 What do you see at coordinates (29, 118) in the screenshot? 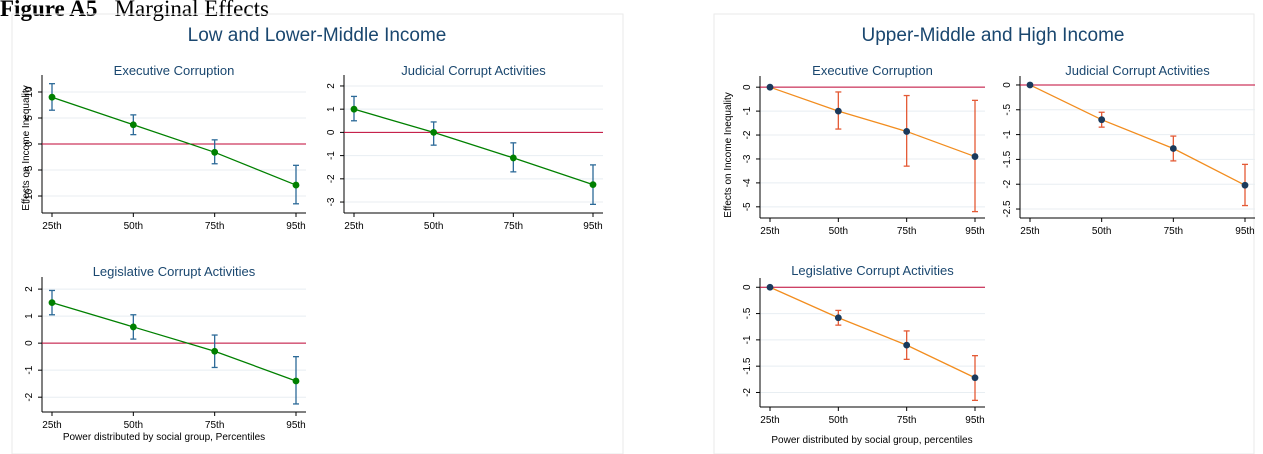
I see `y-tick-label: 5` at bounding box center [29, 118].